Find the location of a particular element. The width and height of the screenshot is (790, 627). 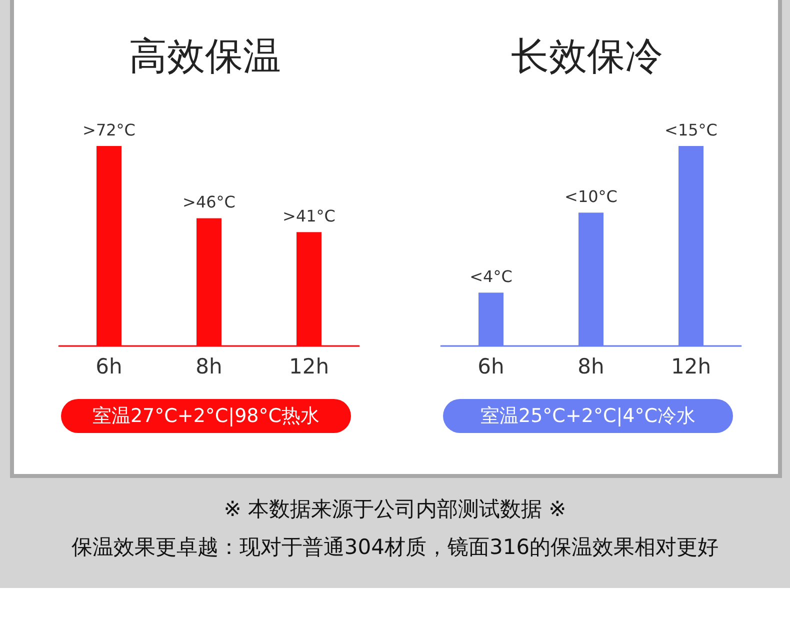

text: 室温25°C+2°C|4°C冷水 is located at coordinates (588, 416).